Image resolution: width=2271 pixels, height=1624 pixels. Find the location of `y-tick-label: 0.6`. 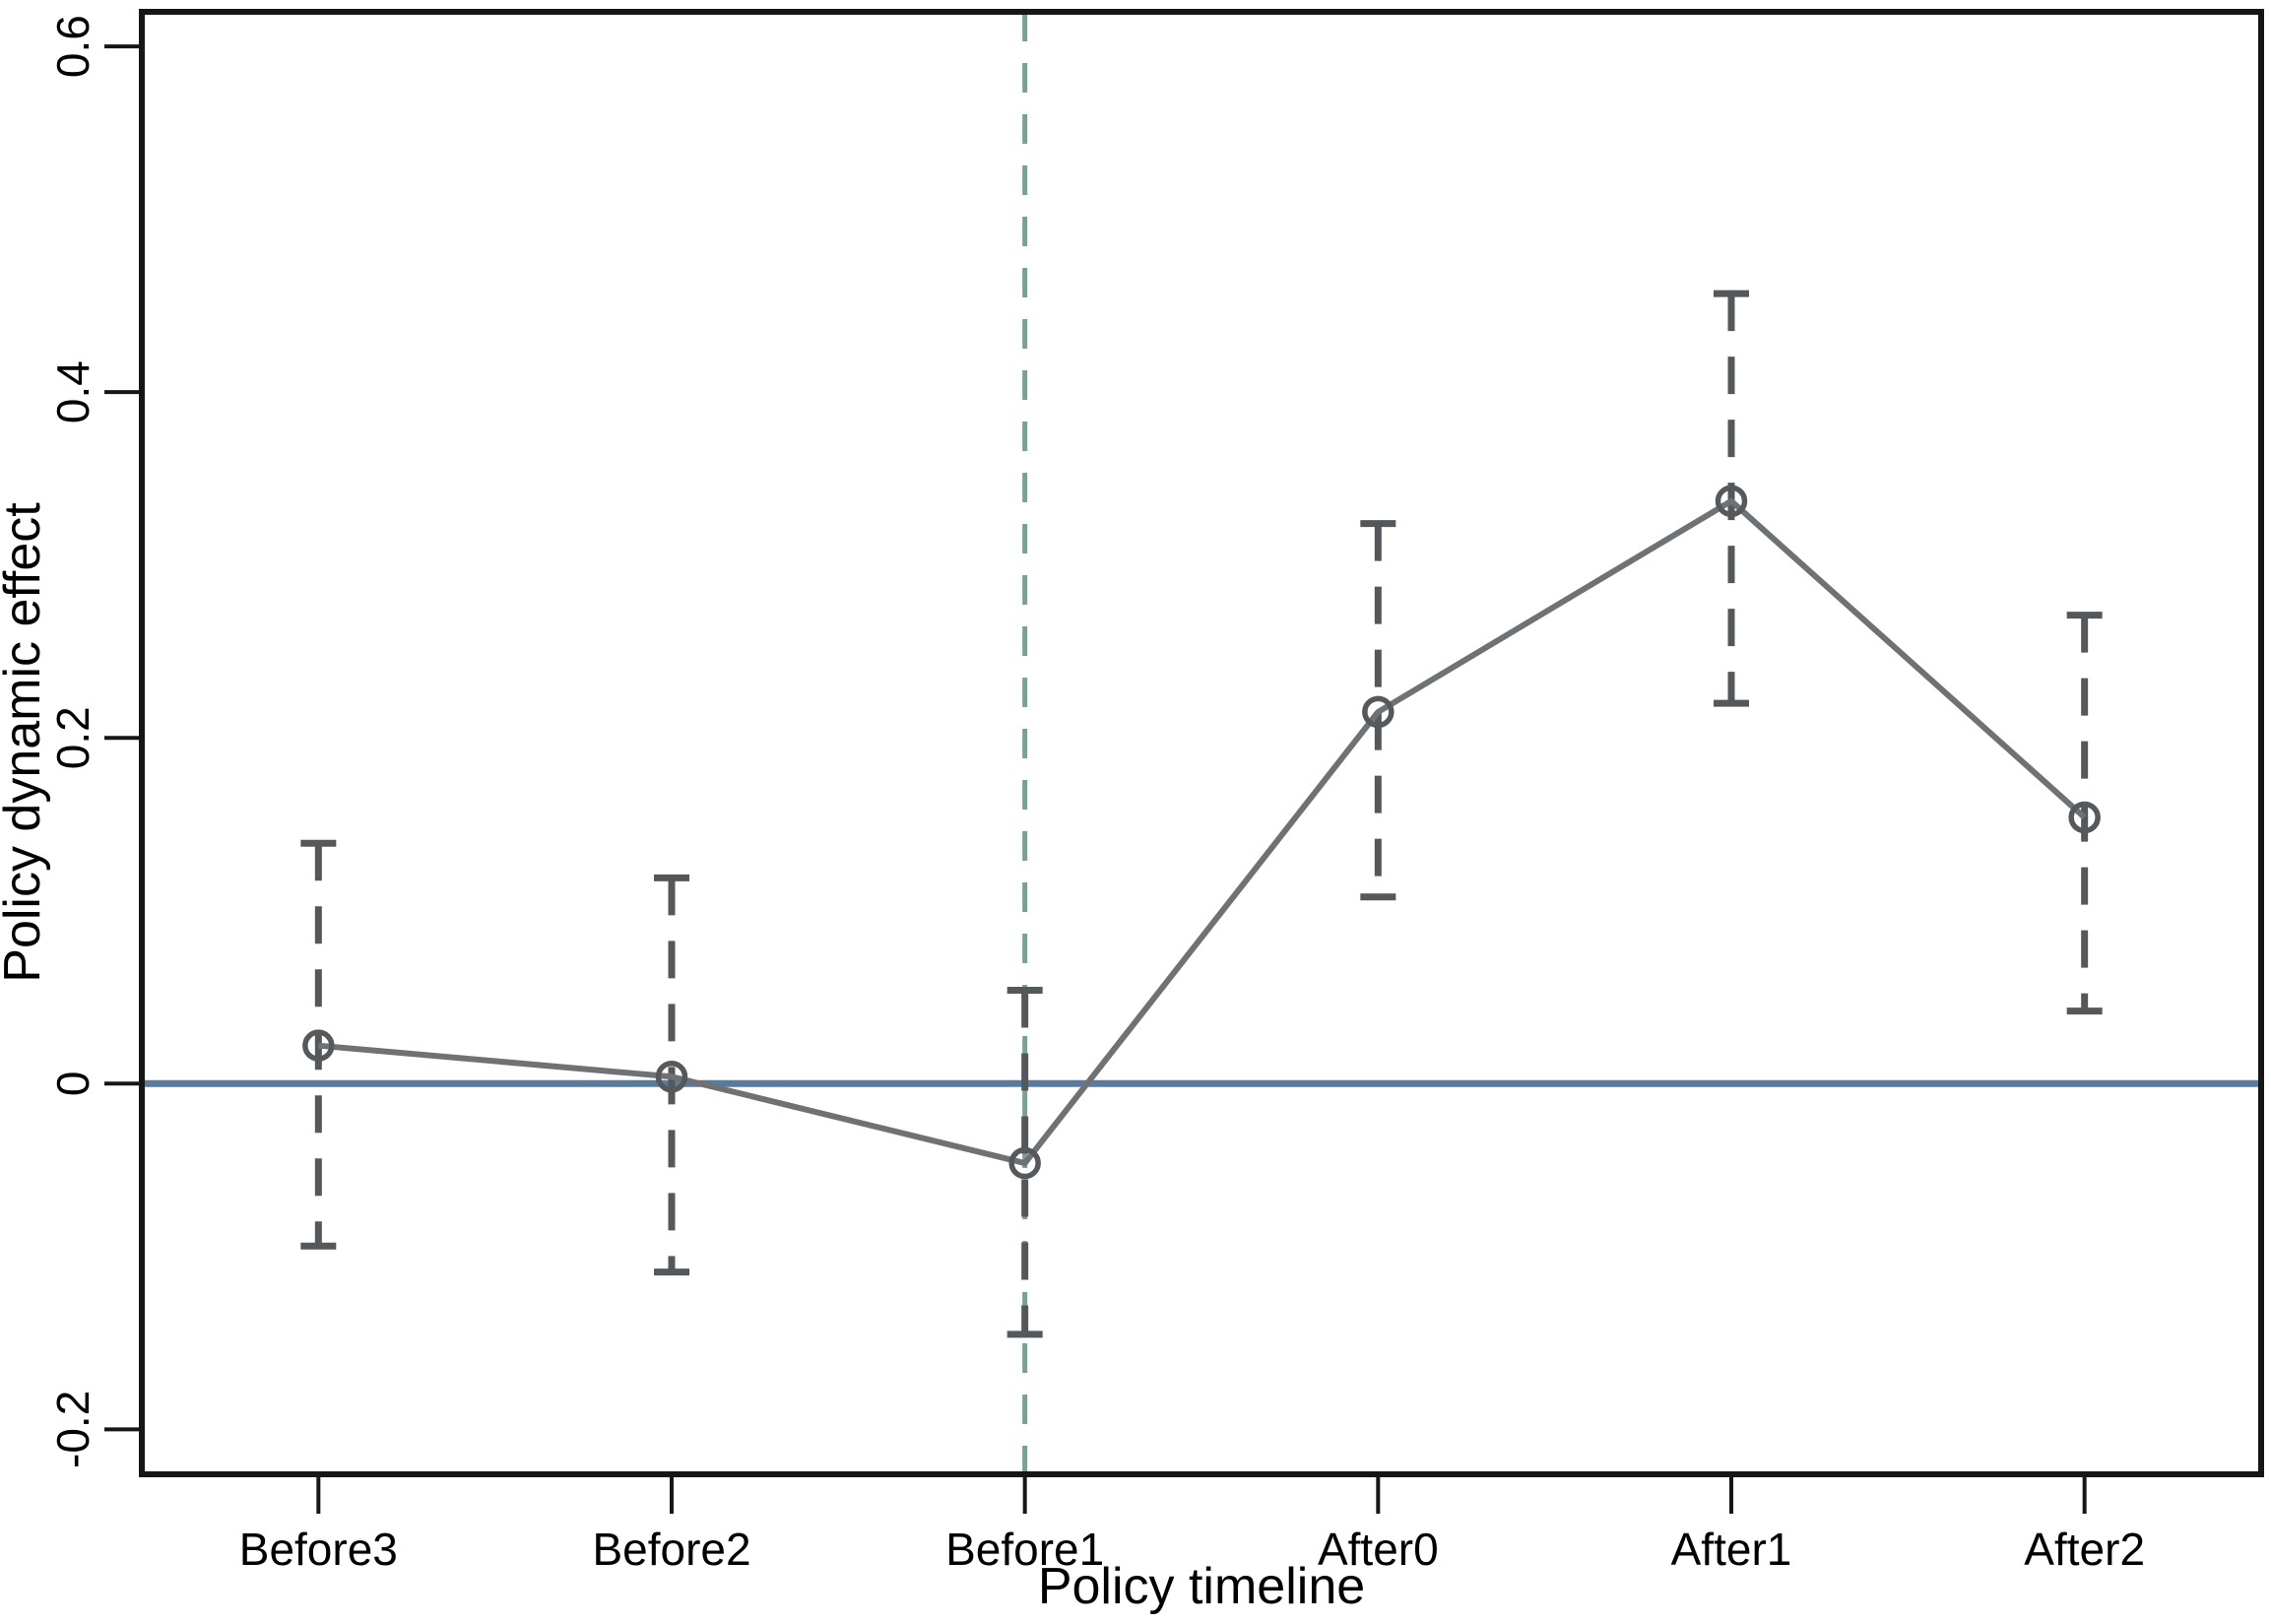

y-tick-label: 0.6 is located at coordinates (72, 47).